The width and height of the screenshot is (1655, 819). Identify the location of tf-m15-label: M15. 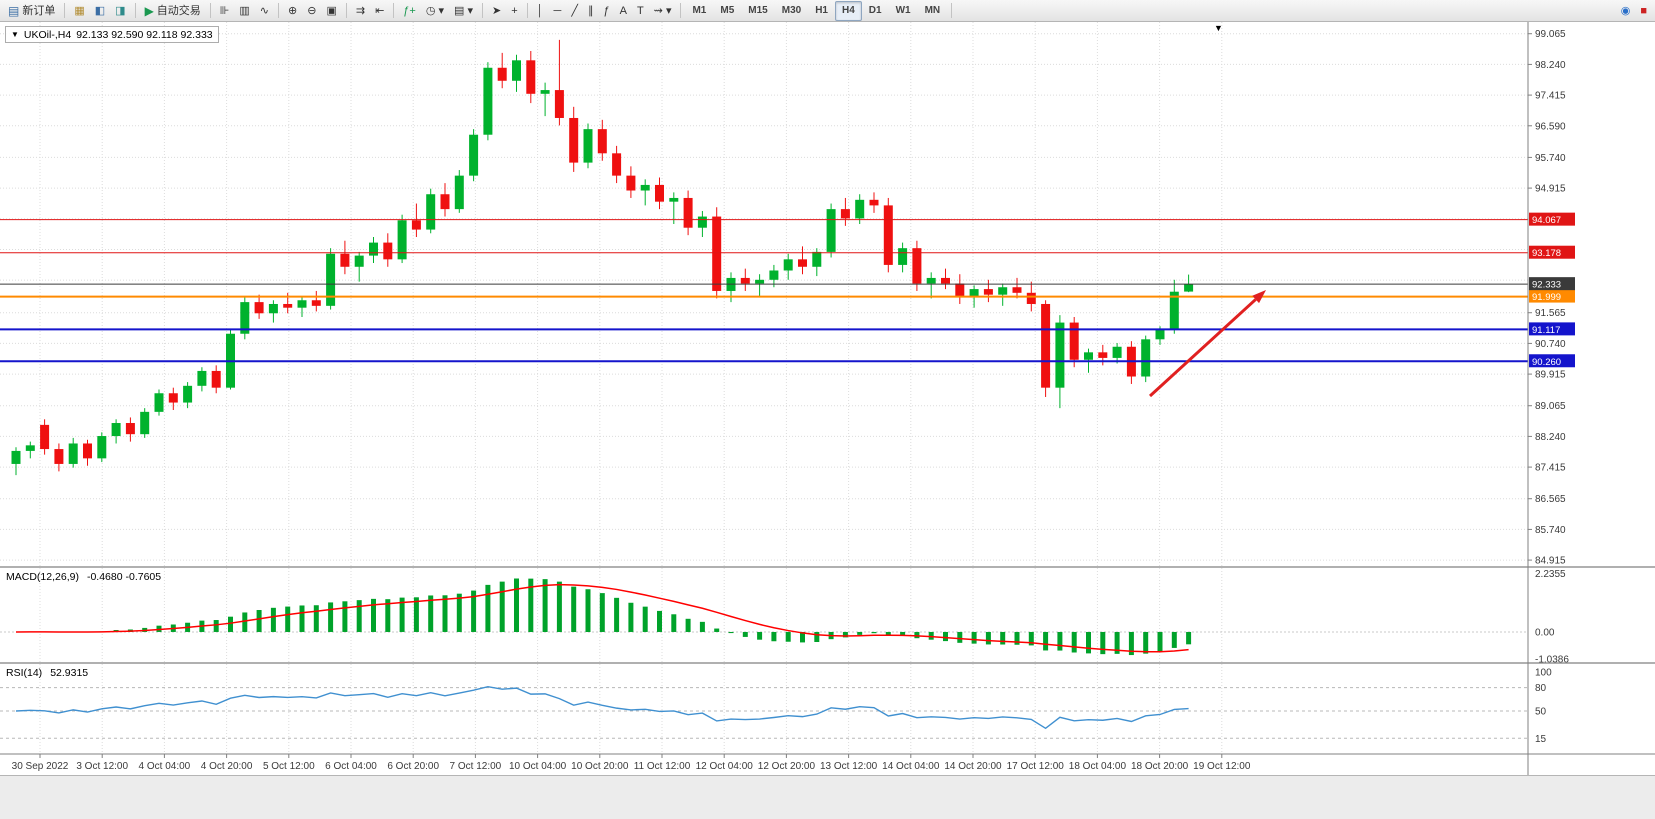
(758, 10).